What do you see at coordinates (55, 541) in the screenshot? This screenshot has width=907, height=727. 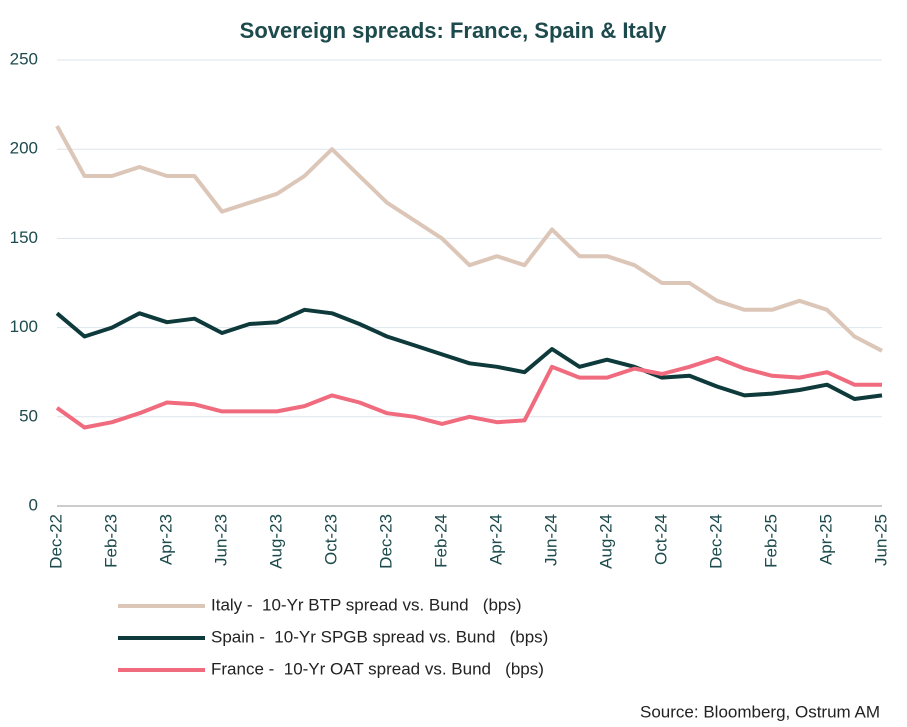 I see `x-tick-label: Dec-22` at bounding box center [55, 541].